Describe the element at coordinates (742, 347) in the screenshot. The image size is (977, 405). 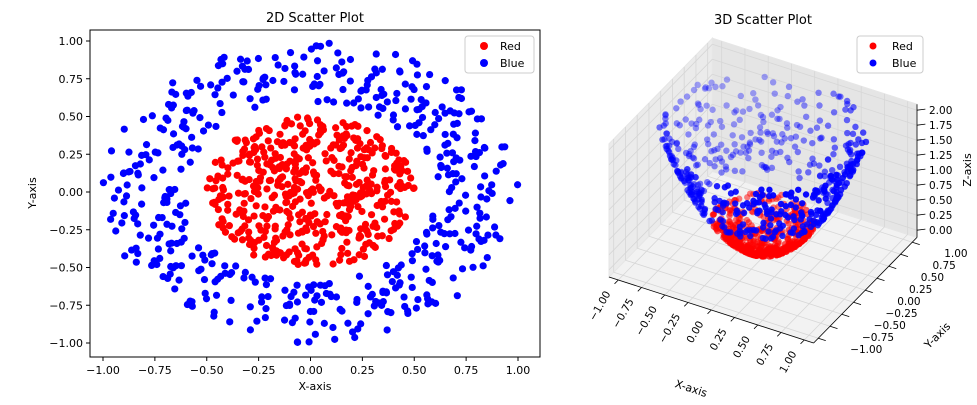
I see `x-tick-label-3d: 0.50` at that location.